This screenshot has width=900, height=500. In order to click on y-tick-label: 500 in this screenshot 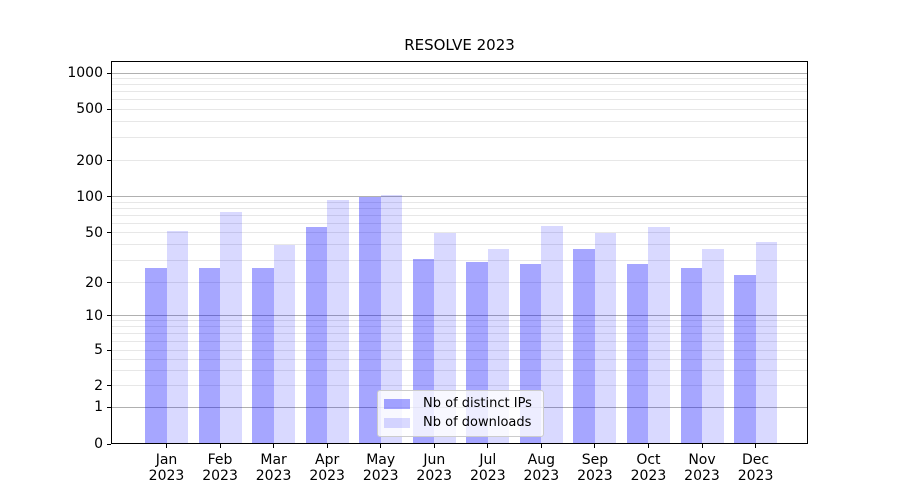, I will do `click(89, 109)`.